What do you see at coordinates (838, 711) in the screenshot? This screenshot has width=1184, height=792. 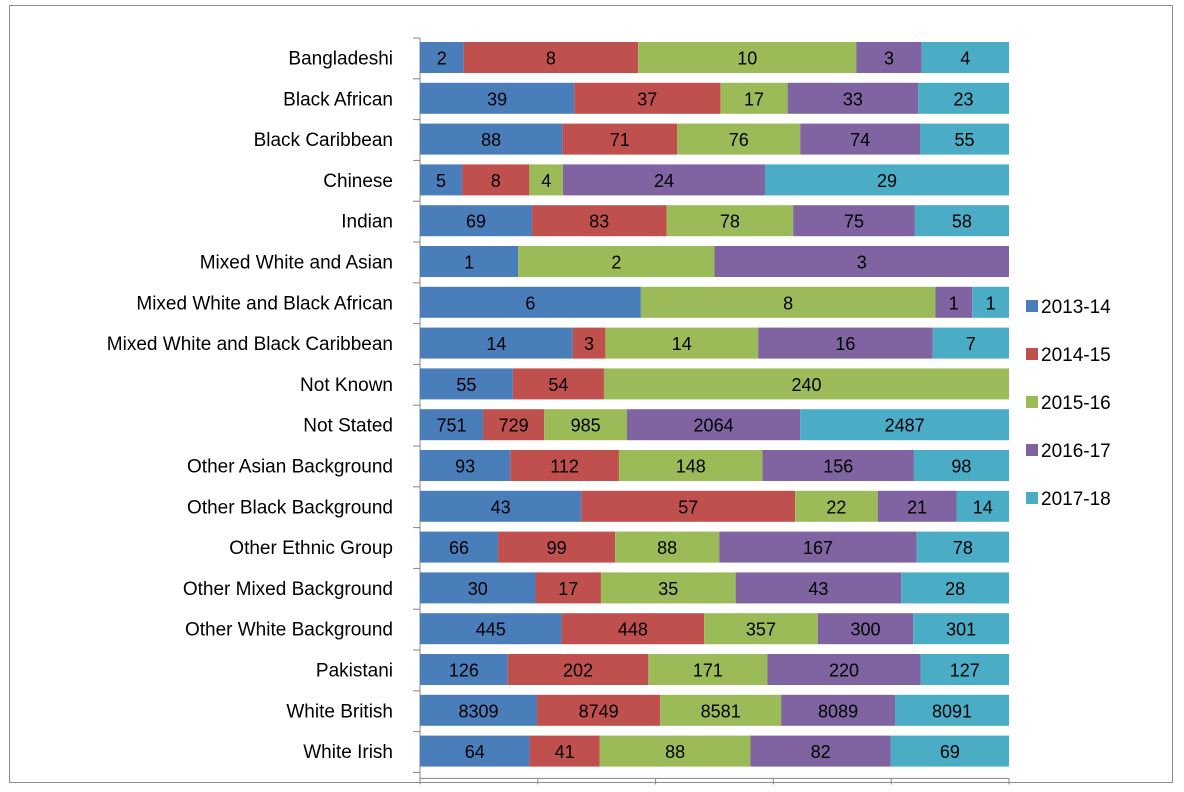 I see `data-label: 8089` at bounding box center [838, 711].